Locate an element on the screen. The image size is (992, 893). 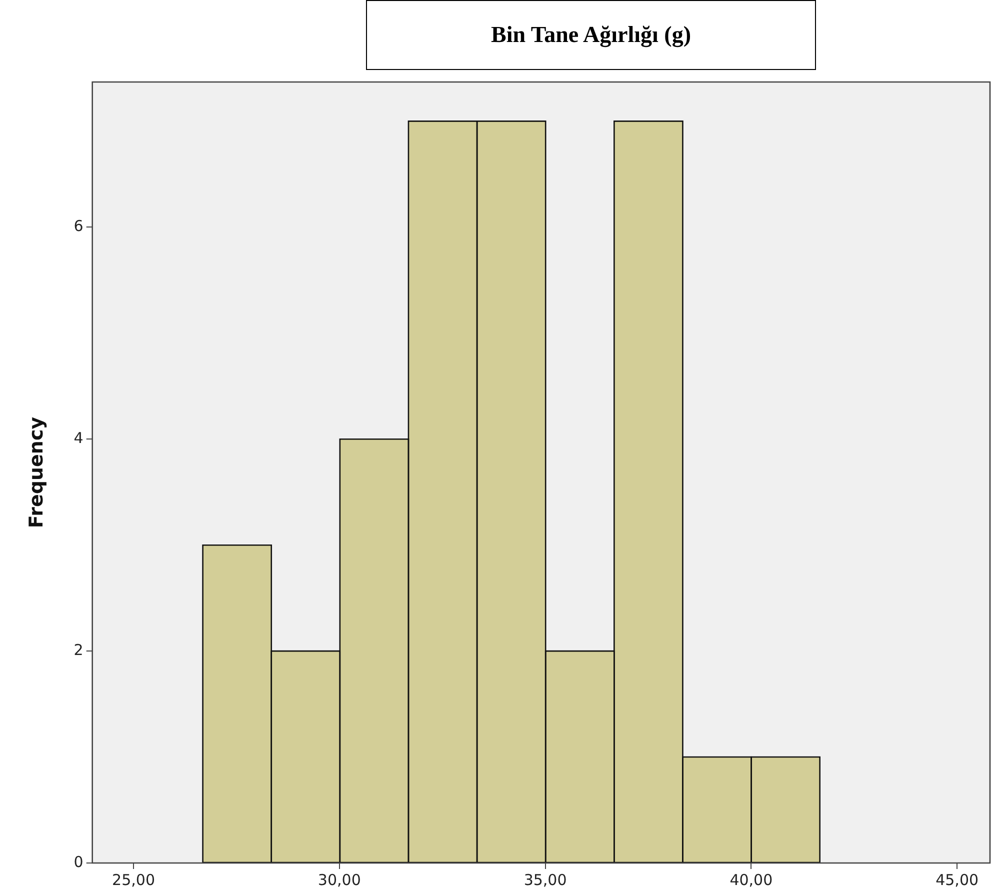
y-tick-label: 0 is located at coordinates (79, 861).